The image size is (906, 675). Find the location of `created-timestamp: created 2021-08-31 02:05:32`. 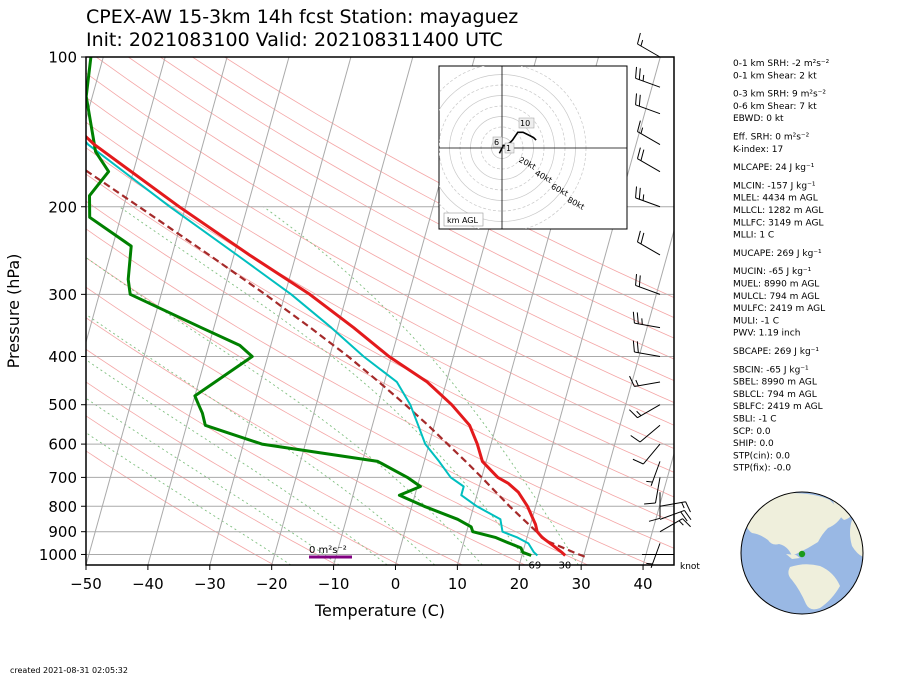

created-timestamp: created 2021-08-31 02:05:32 is located at coordinates (69, 670).